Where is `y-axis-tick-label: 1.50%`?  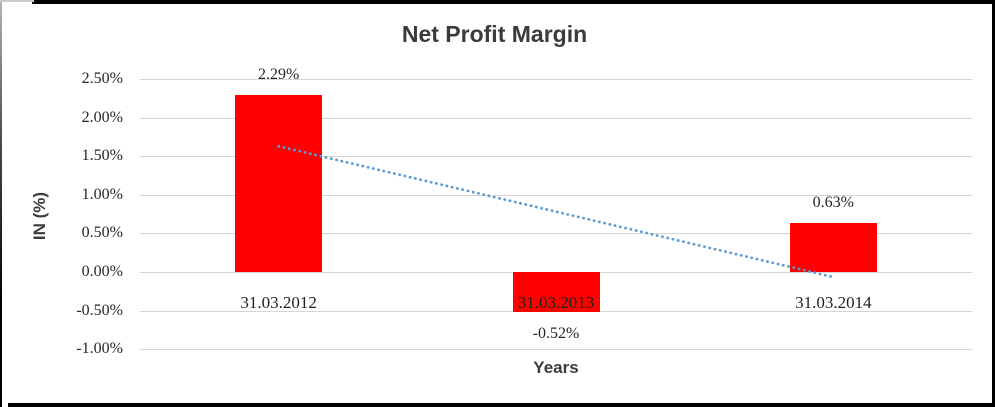
y-axis-tick-label: 1.50% is located at coordinates (102, 156).